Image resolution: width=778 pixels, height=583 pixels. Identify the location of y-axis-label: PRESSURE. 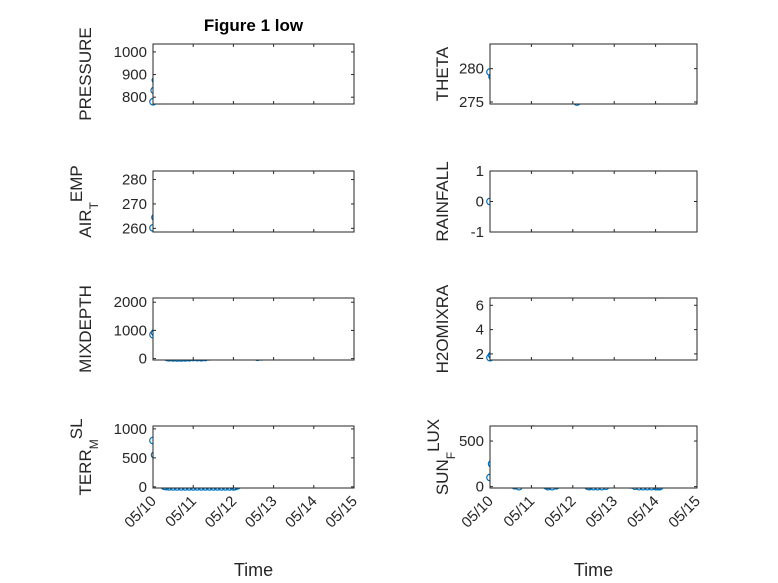
(85, 74).